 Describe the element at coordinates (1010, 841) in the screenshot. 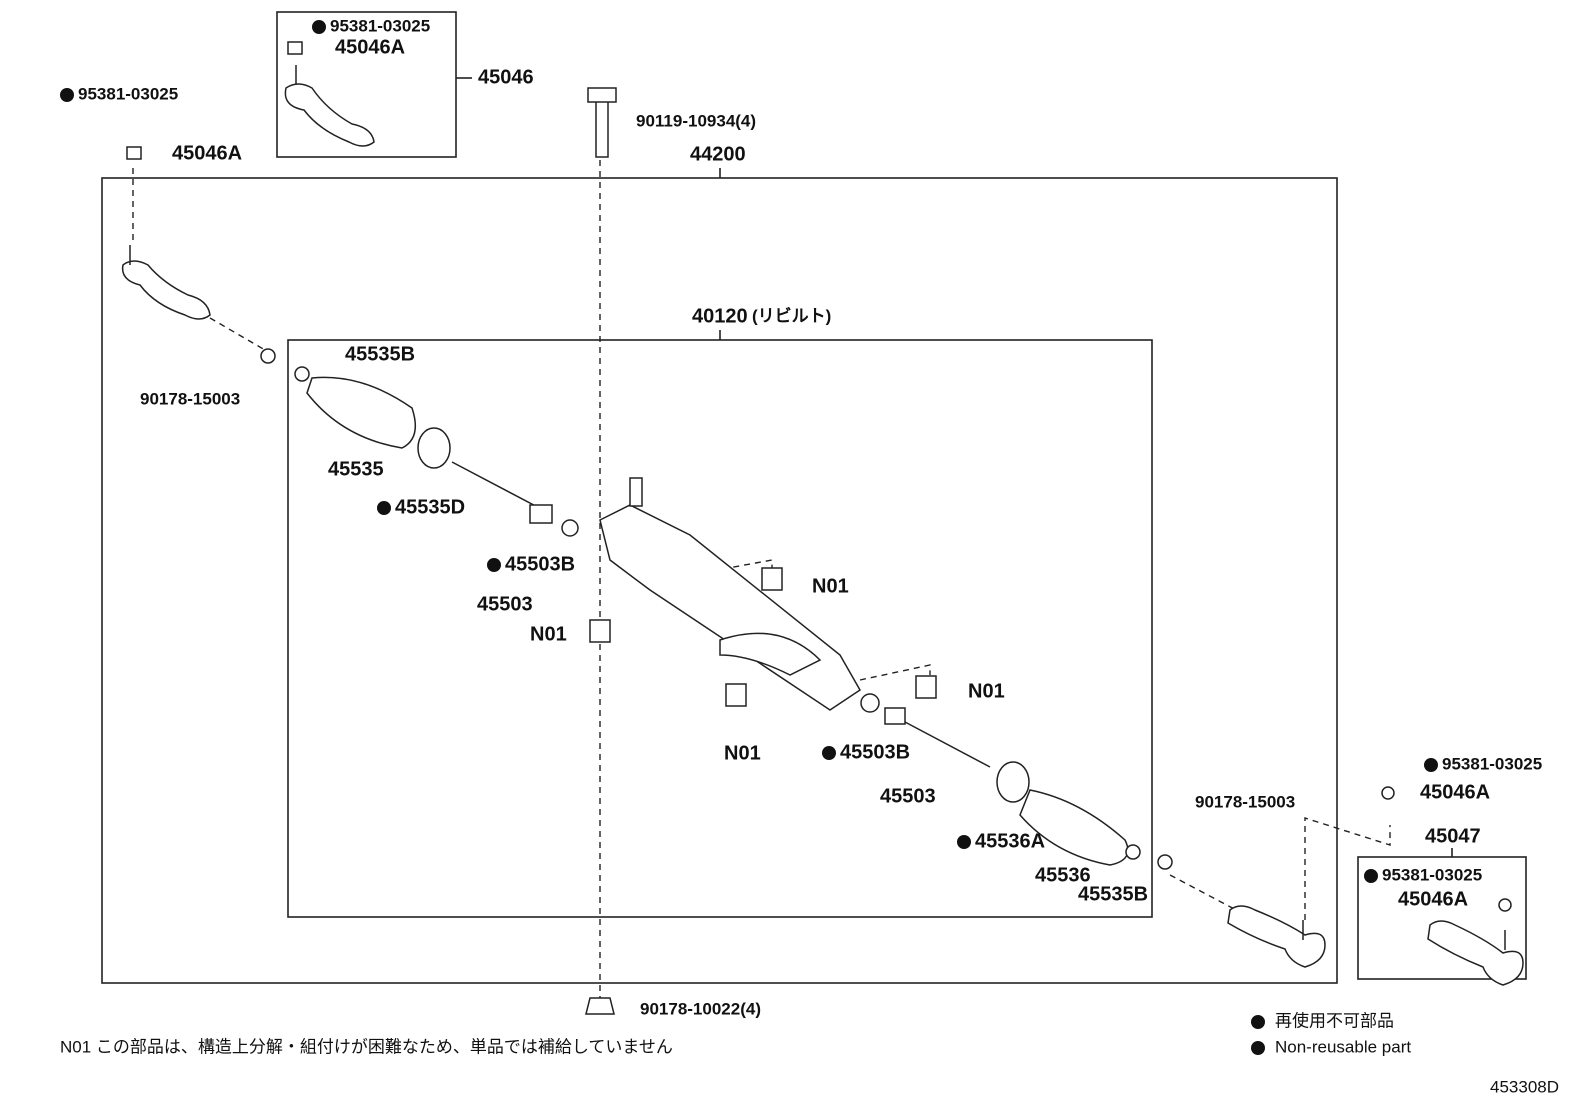

I see `part-number: 45536A` at that location.